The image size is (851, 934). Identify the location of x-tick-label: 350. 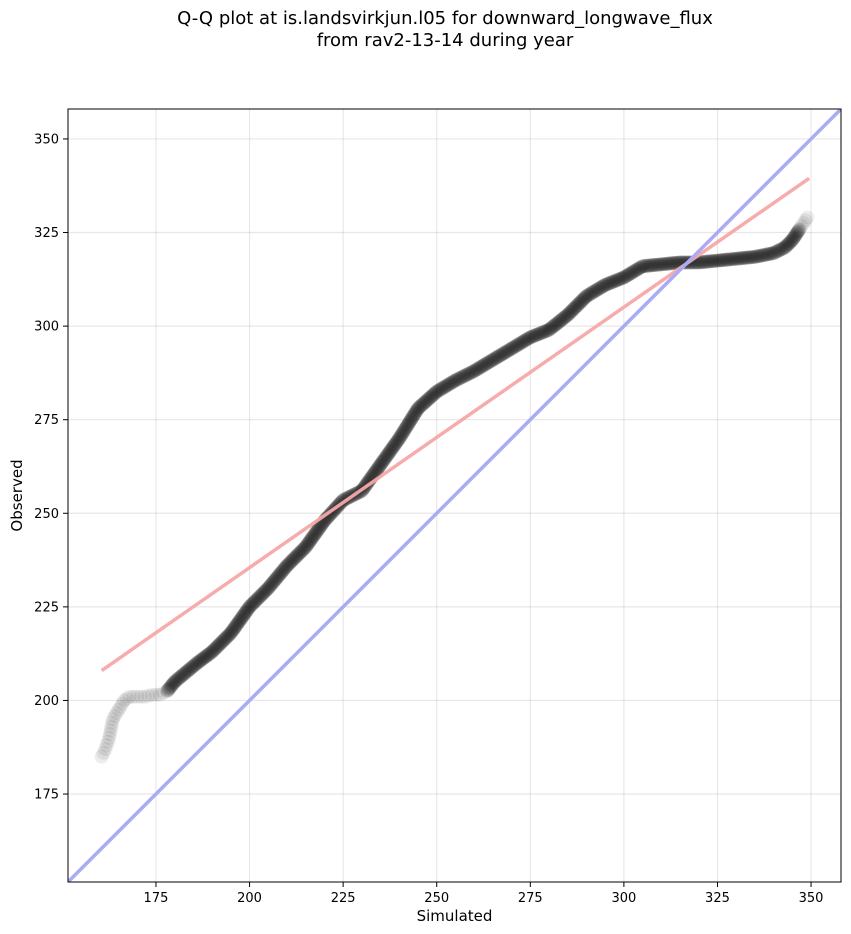
(811, 898).